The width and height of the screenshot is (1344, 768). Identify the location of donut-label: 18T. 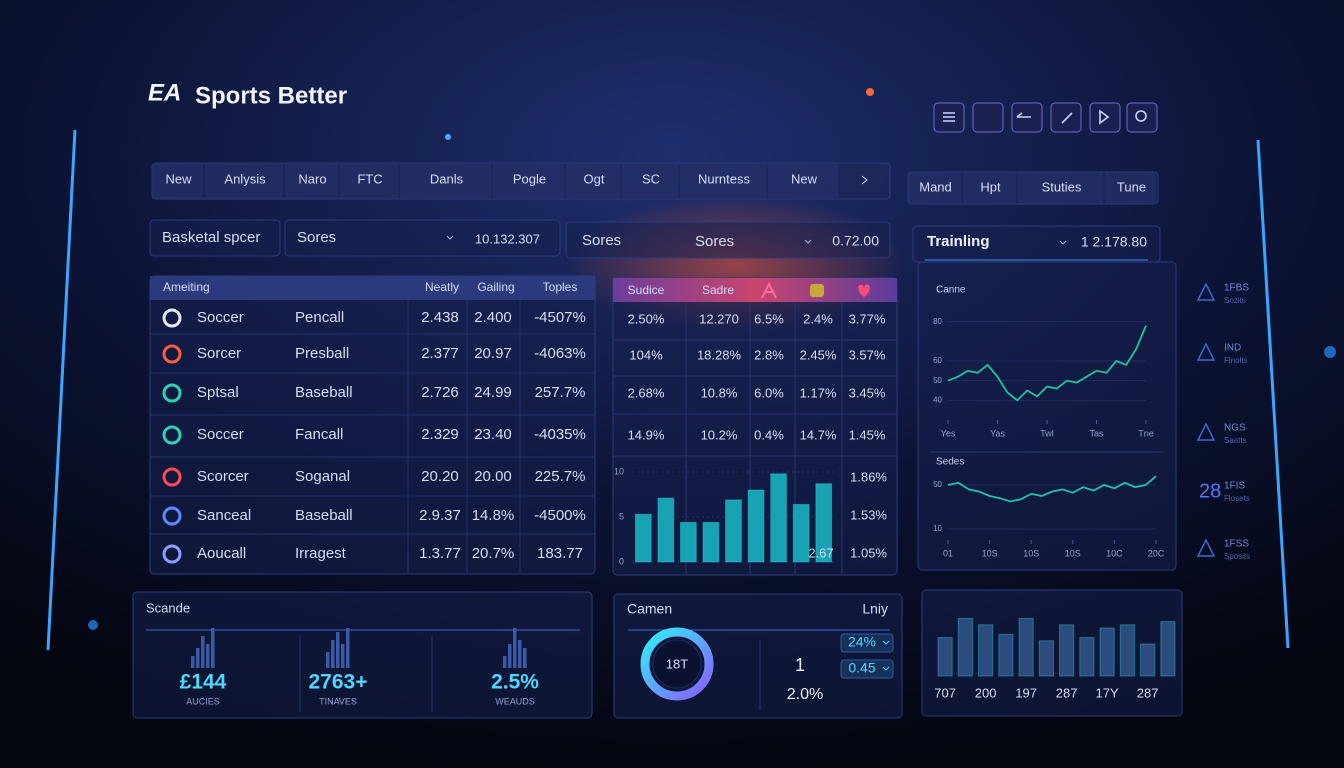
(677, 663).